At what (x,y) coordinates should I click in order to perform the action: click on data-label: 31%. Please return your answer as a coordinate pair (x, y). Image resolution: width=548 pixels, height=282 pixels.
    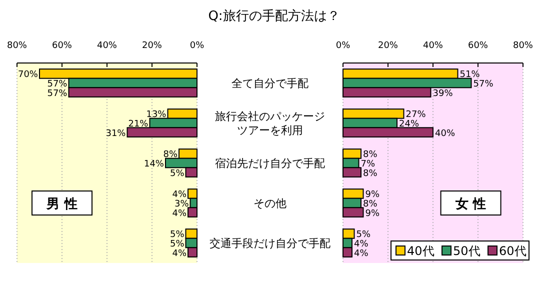
    Looking at the image, I should click on (116, 133).